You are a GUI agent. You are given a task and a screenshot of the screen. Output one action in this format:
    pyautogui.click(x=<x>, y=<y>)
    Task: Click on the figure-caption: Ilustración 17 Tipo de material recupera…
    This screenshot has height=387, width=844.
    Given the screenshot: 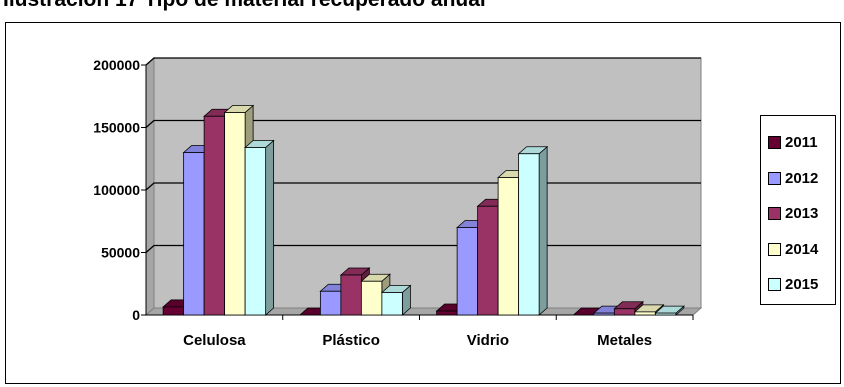 What is the action you would take?
    pyautogui.click(x=244, y=6)
    